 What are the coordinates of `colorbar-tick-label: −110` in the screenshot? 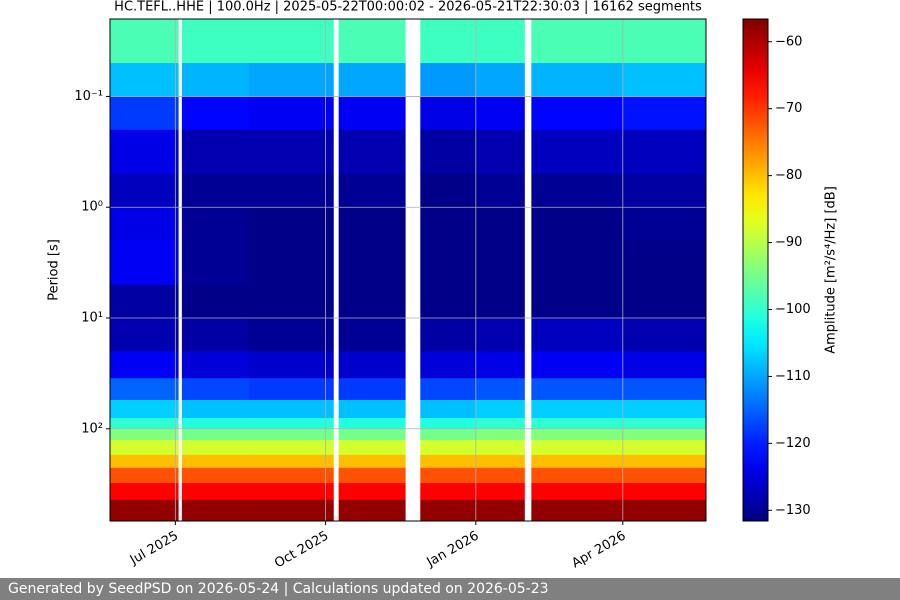 It's located at (793, 376).